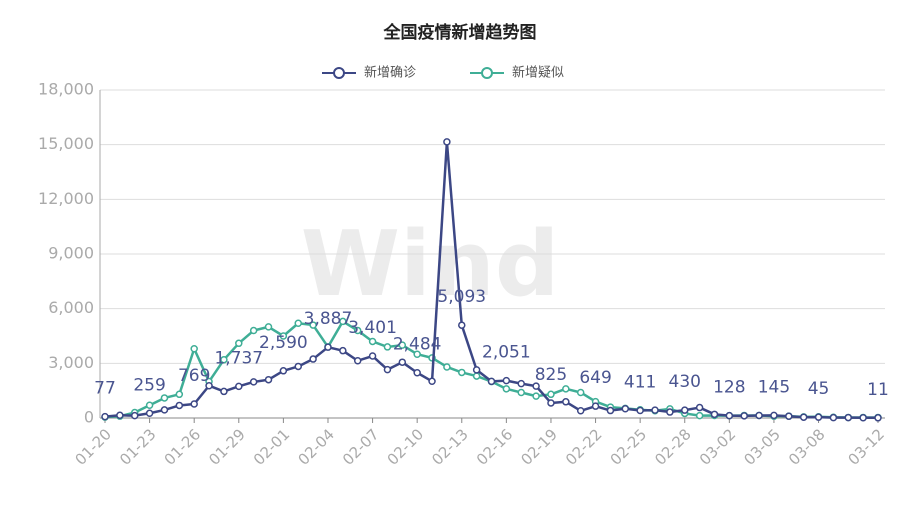 This screenshot has width=924, height=505. Describe the element at coordinates (878, 390) in the screenshot. I see `data-label: 11` at that location.